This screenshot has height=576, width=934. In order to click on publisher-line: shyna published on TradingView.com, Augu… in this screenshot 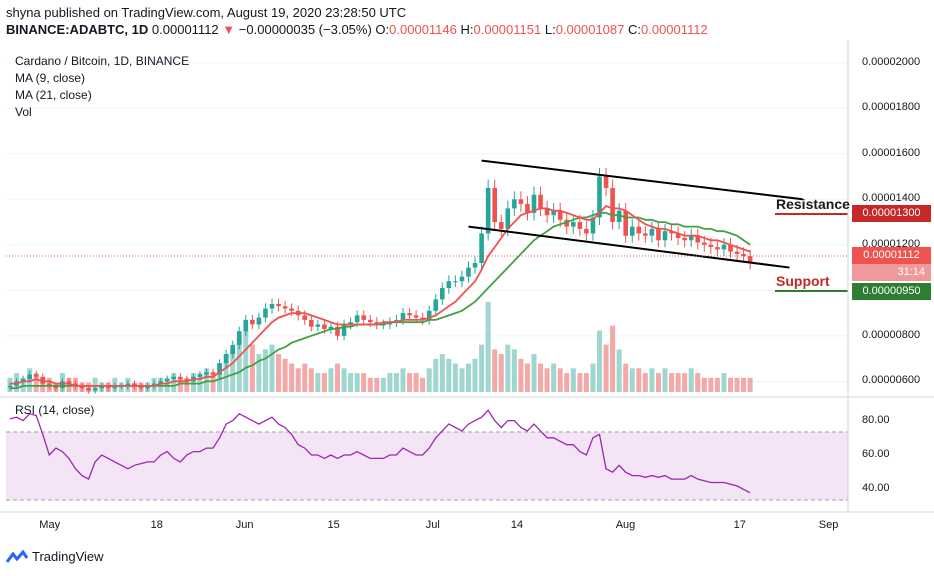, I will do `click(206, 12)`.